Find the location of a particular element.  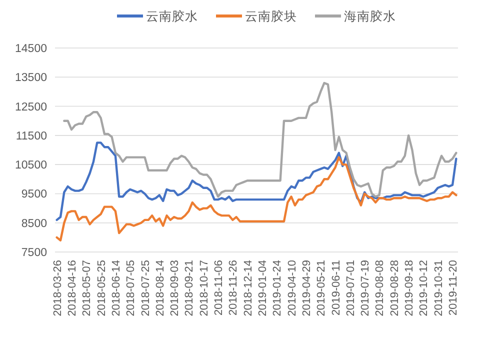

x-tick-label: 2018-09-21 is located at coordinates (190, 288).